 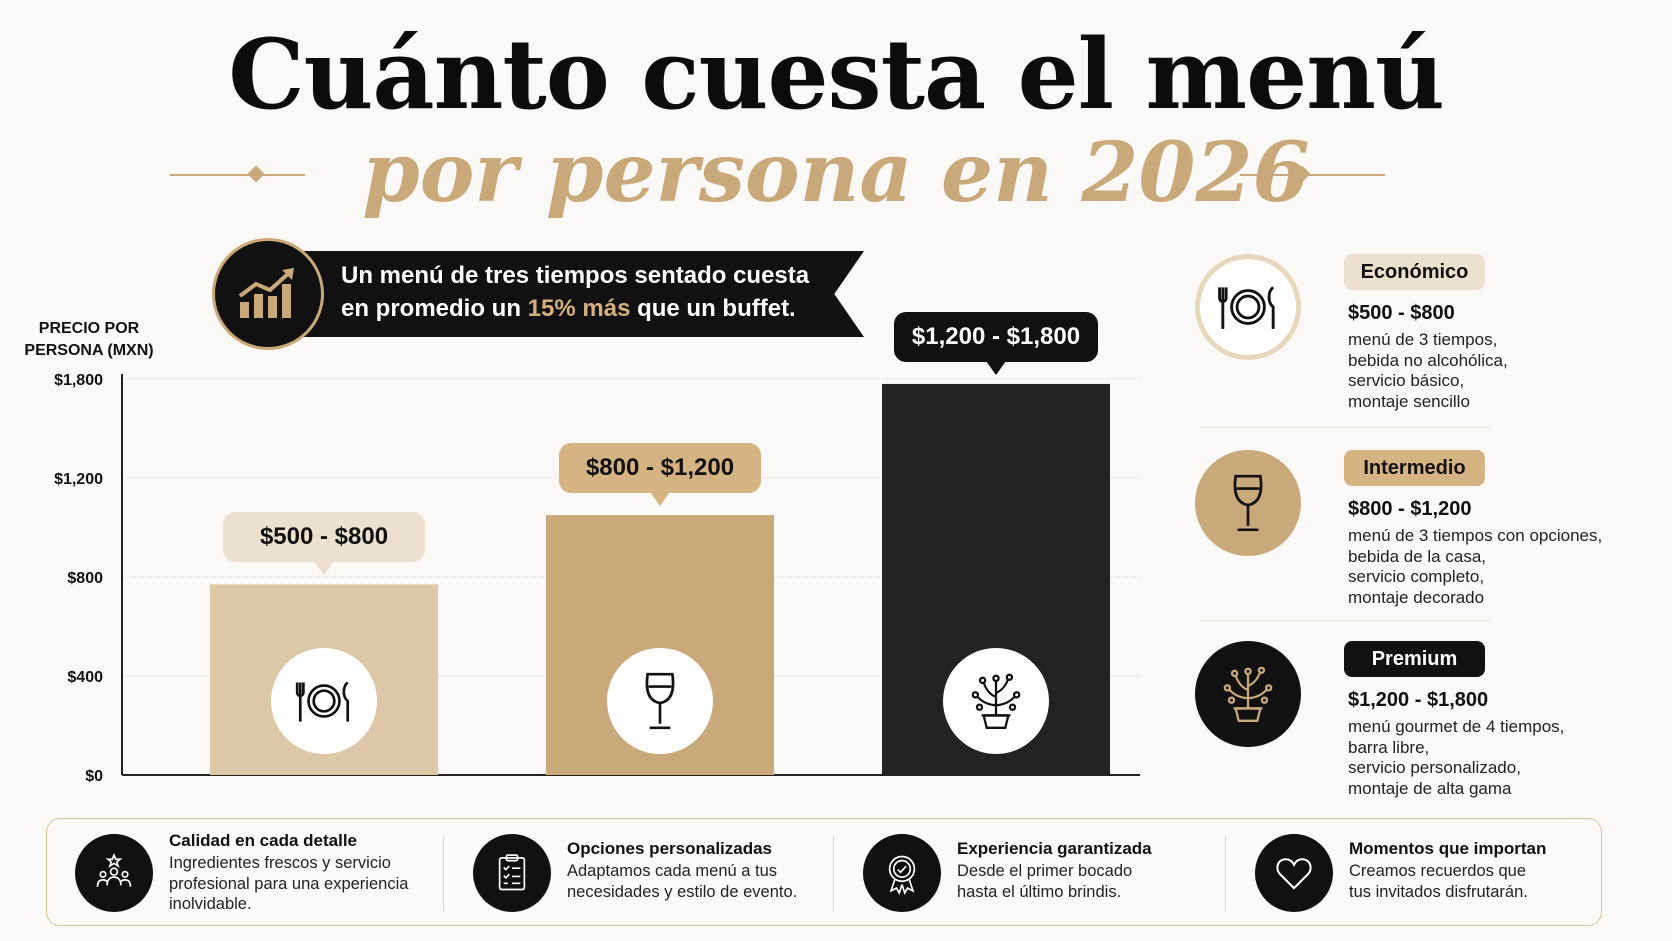 I want to click on tier-description-line: montaje de alta gama, so click(x=1430, y=788).